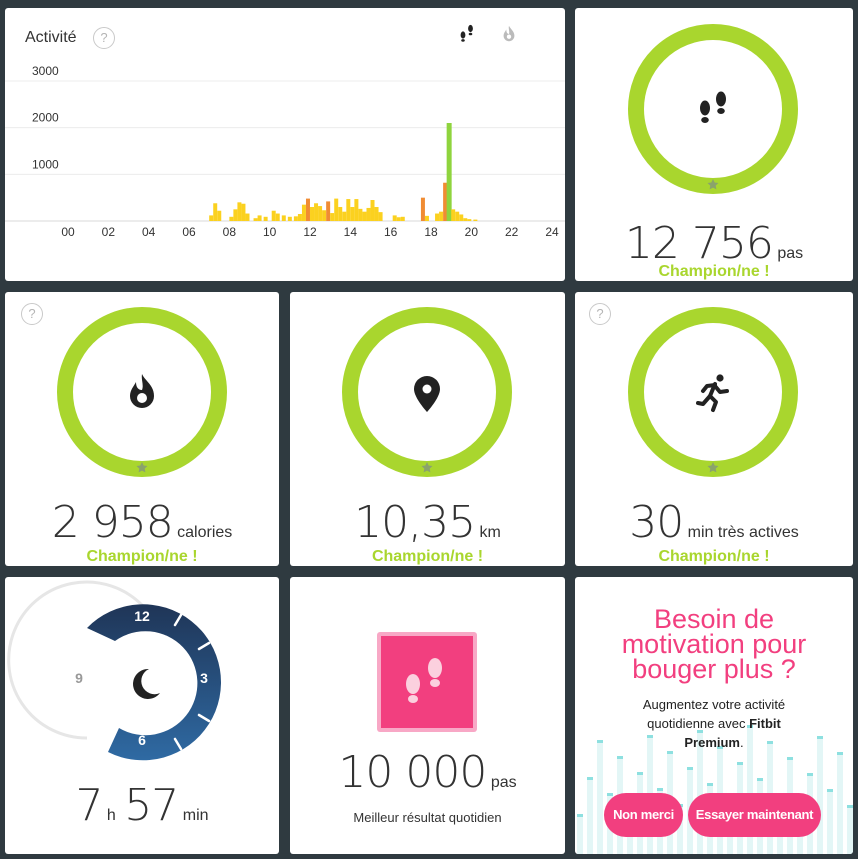  Describe the element at coordinates (104, 38) in the screenshot. I see `activity-help-icon: ?` at that location.